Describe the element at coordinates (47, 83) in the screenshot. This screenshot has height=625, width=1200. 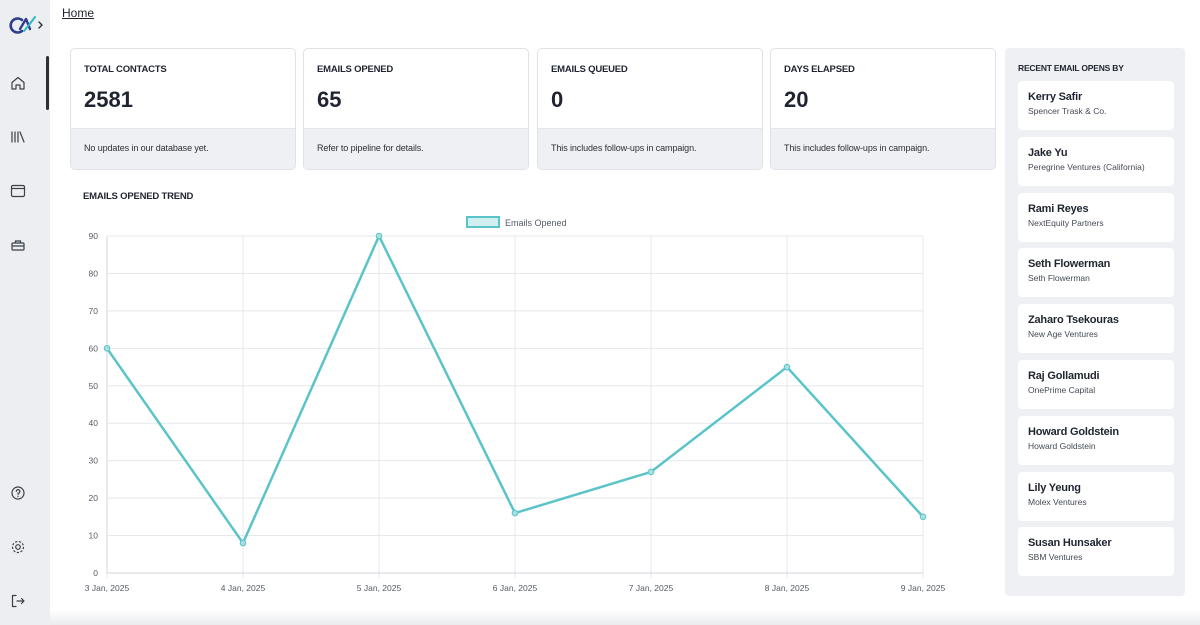
I see `active-nav-indicator` at that location.